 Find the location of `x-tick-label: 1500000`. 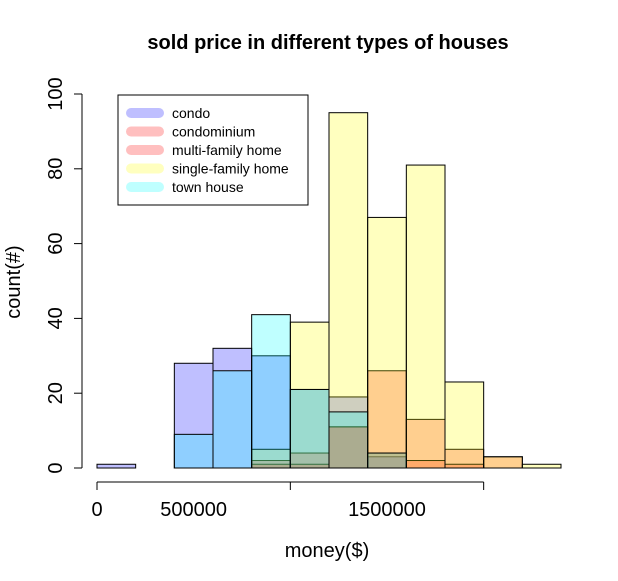

x-tick-label: 1500000 is located at coordinates (387, 510).